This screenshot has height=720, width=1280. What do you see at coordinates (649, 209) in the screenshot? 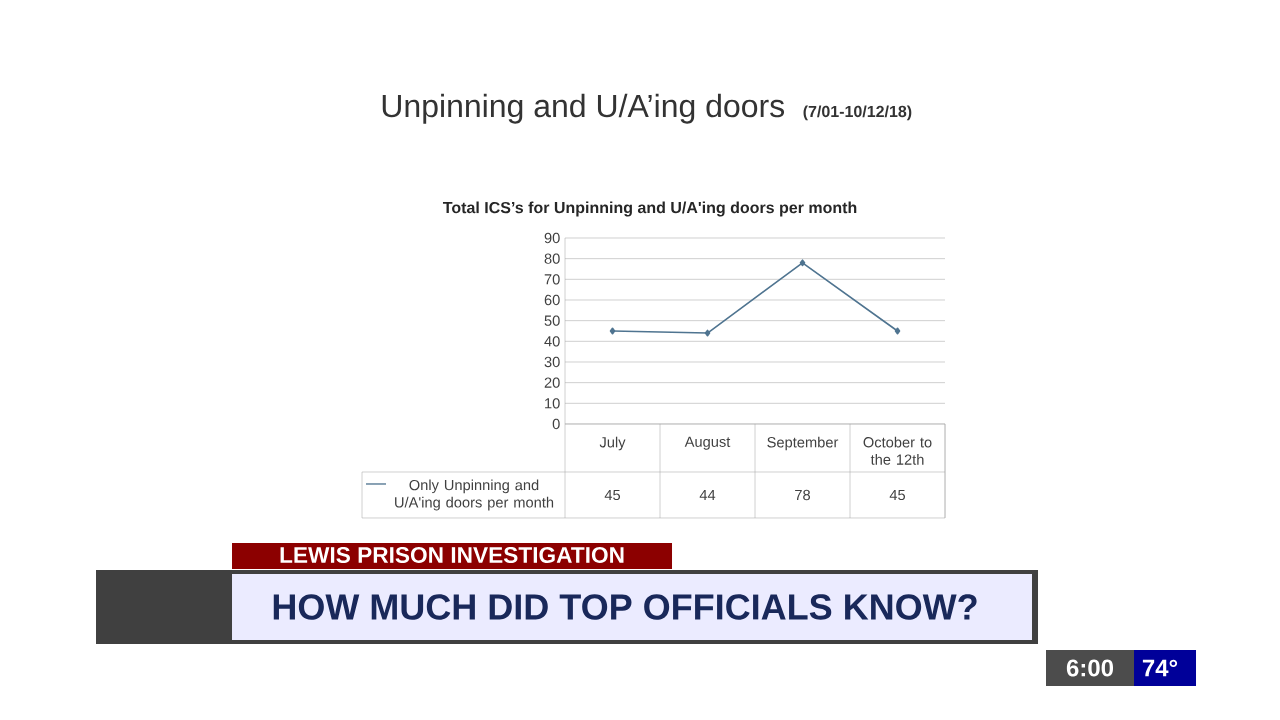
I see `text: Total ICS’s for Unpinning and U/A'ing doors per month` at bounding box center [649, 209].